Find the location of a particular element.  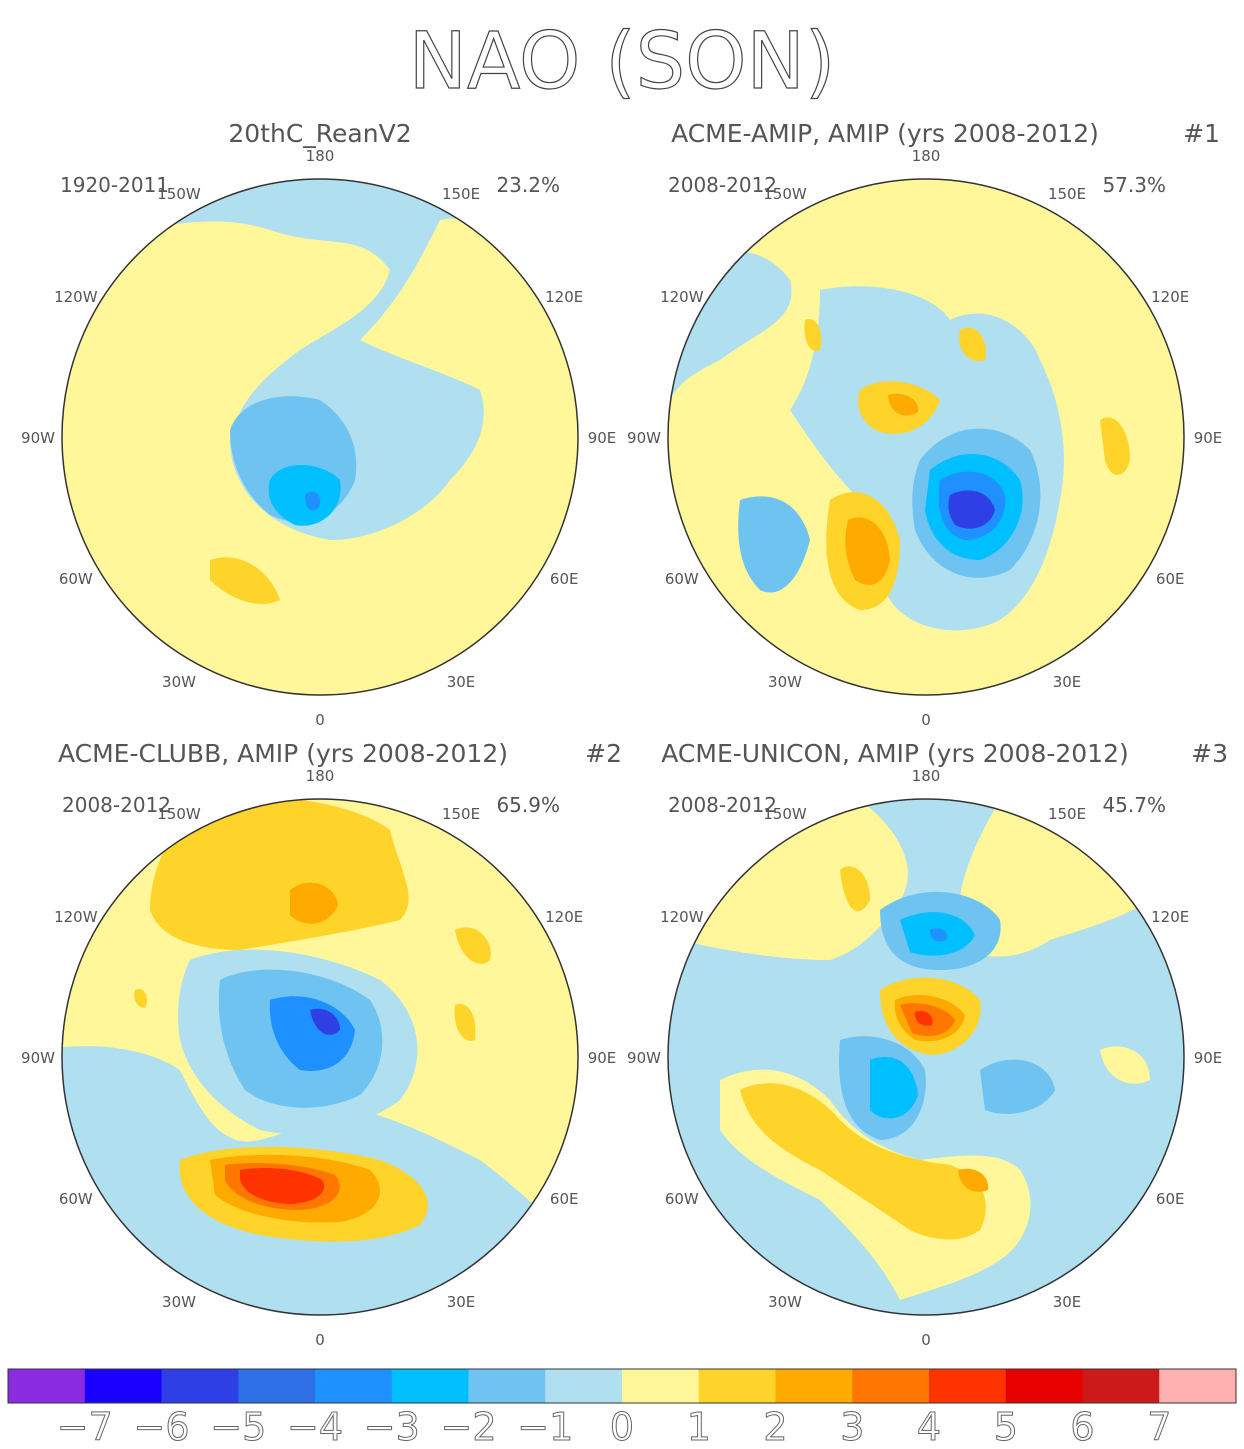

figure-title: NAO (SON) is located at coordinates (622, 62).